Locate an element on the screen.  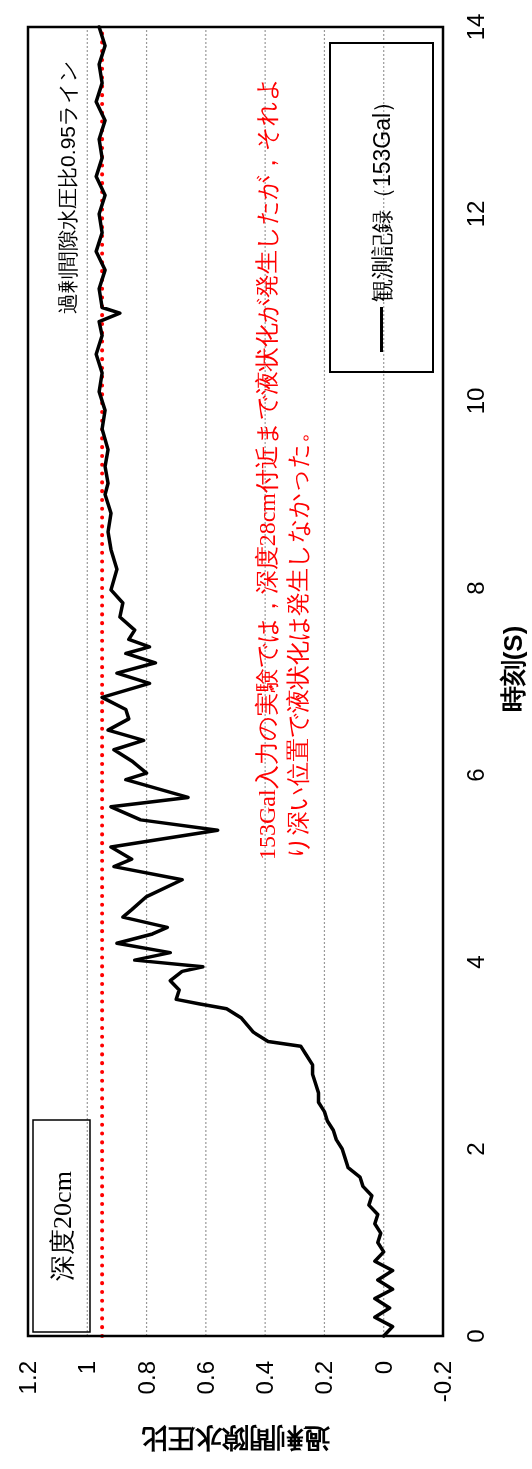
x-tick-label: 0.4 is located at coordinates (265, 1378).